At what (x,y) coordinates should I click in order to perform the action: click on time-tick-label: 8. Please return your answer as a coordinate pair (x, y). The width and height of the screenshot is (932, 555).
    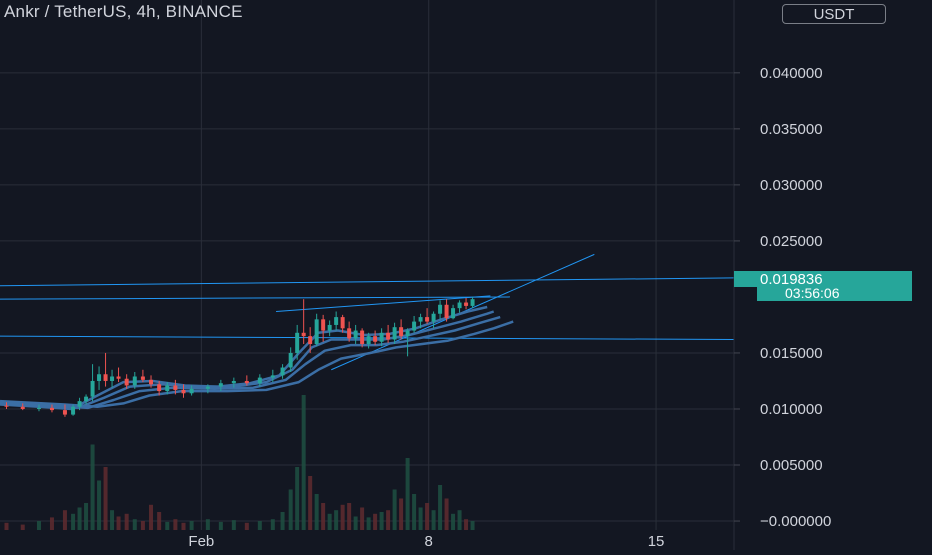
    Looking at the image, I should click on (429, 541).